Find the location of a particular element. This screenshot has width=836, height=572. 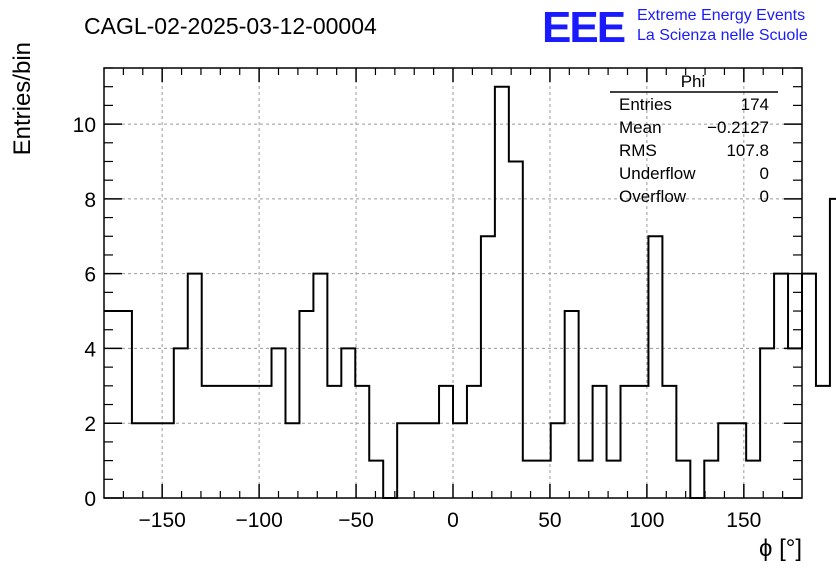

x-tick-labels: −150 −100 −50 0 50 100 150 is located at coordinates (450, 520).